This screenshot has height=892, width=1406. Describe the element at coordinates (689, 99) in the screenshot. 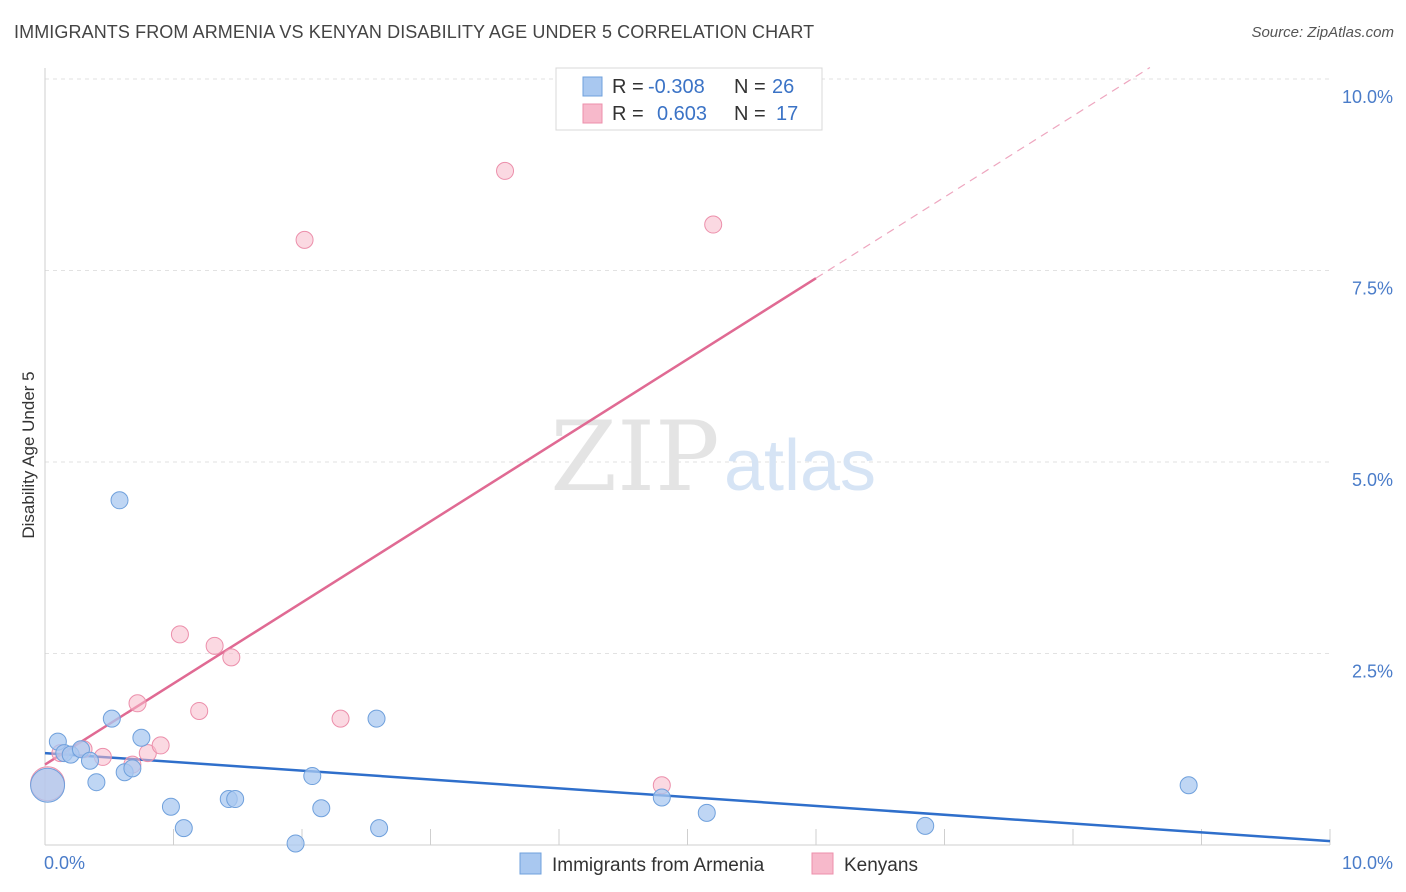

I see `top-legend: R = -0.308 N = 26 R = 0.603 N = 17` at that location.